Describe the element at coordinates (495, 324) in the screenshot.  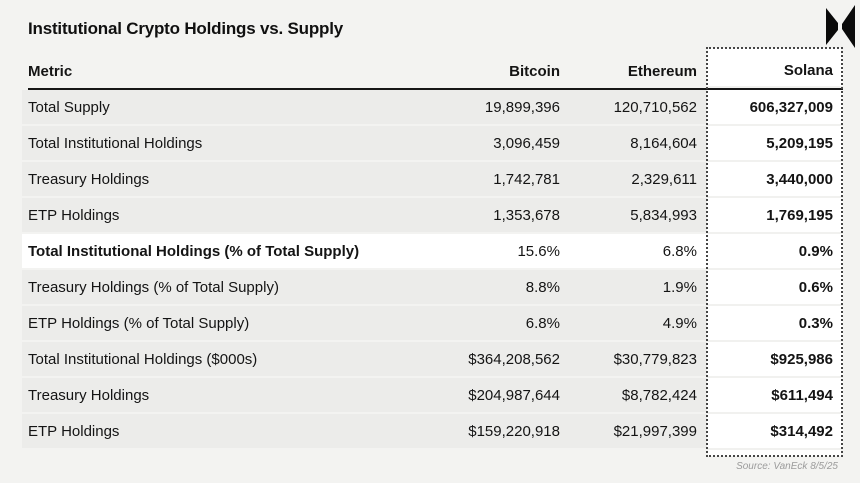
I see `bitcoin-value-cell: 6.8%` at that location.